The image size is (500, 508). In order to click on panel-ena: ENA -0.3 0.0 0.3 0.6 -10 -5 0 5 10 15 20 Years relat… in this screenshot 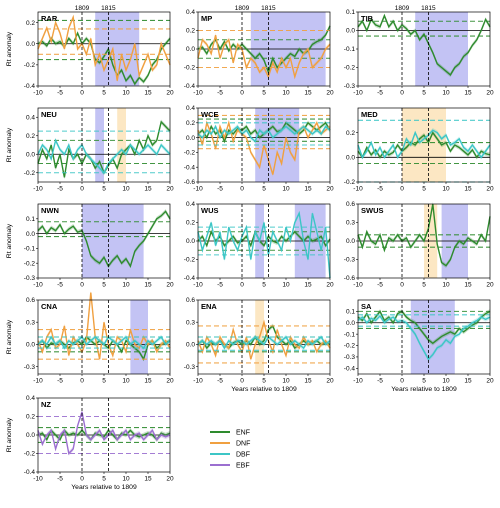, I will do `click(259, 345)`.